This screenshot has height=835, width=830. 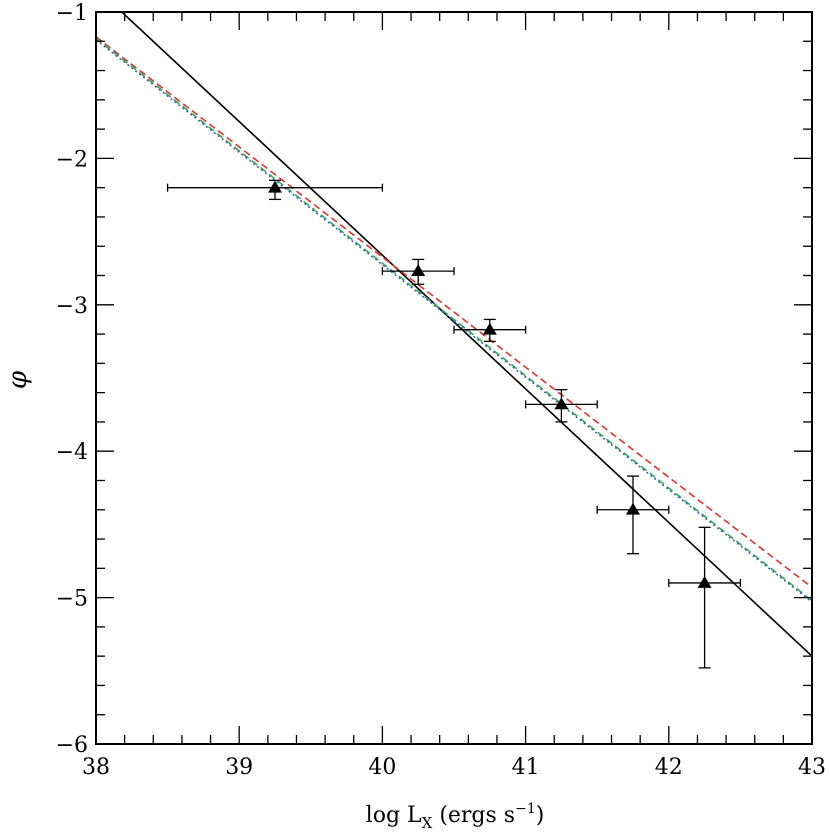 I want to click on x-axis-label: log LX (ergs s−1), so click(x=455, y=816).